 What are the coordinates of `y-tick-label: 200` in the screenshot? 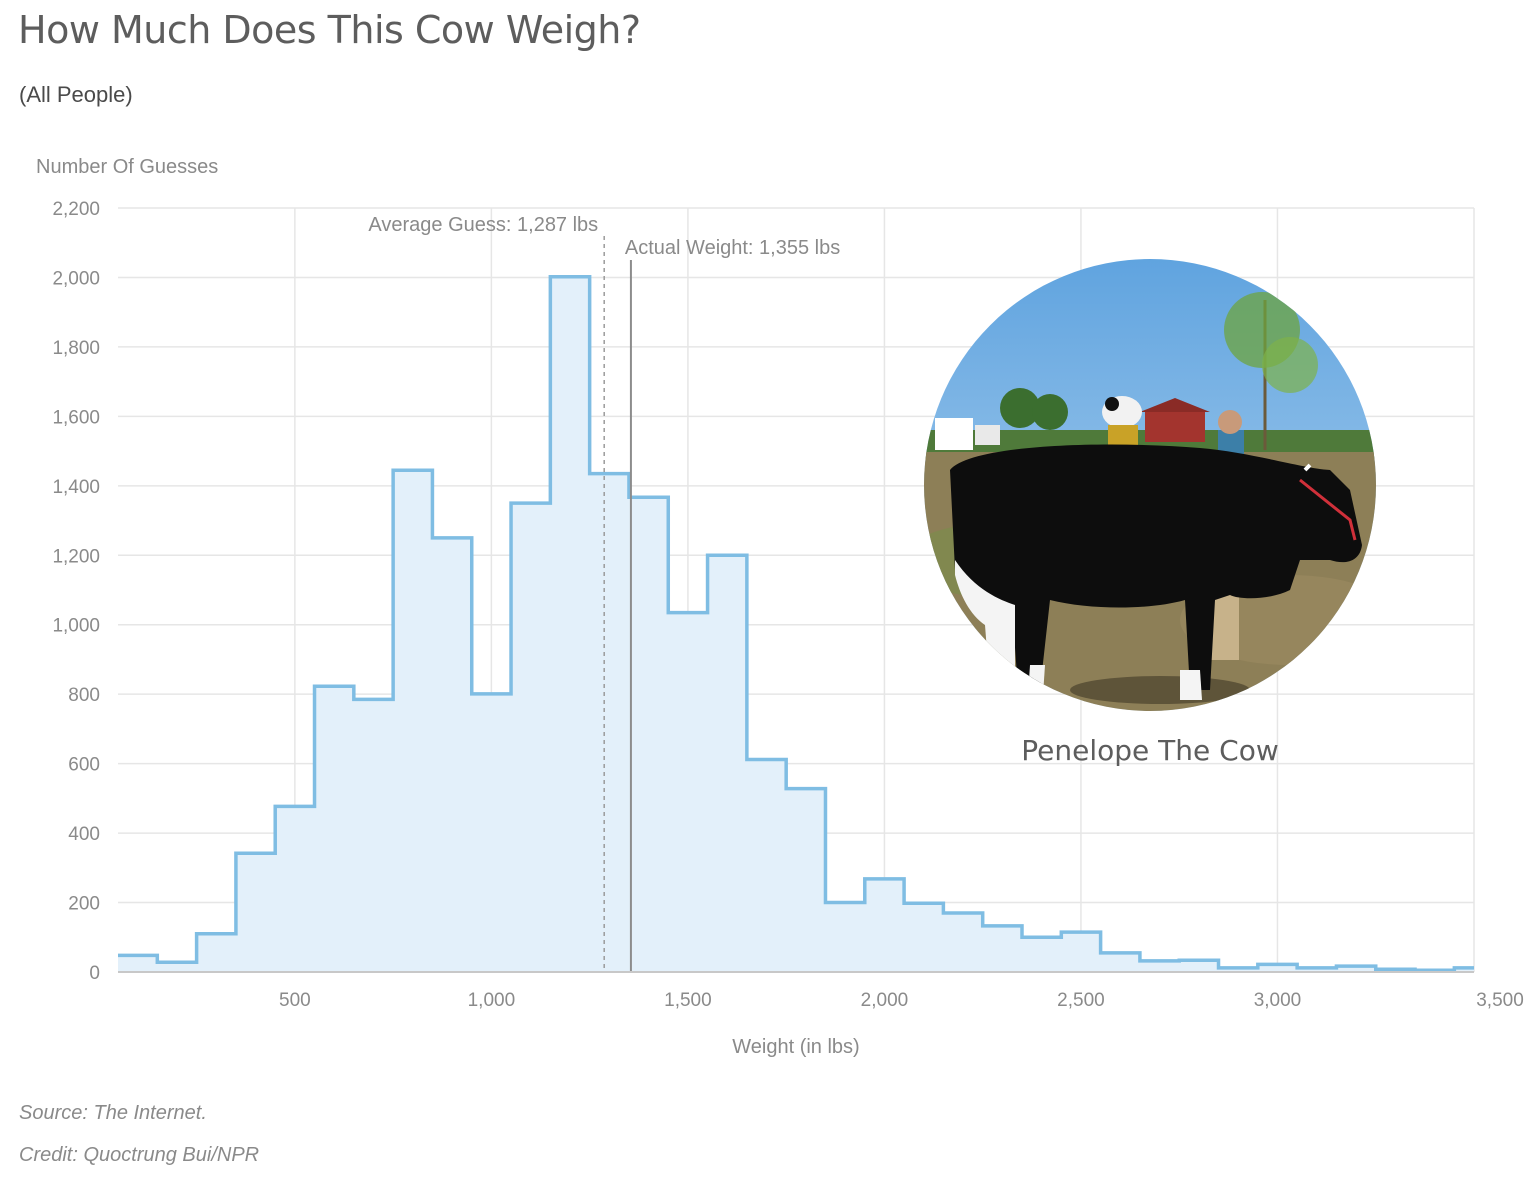 It's located at (84, 904).